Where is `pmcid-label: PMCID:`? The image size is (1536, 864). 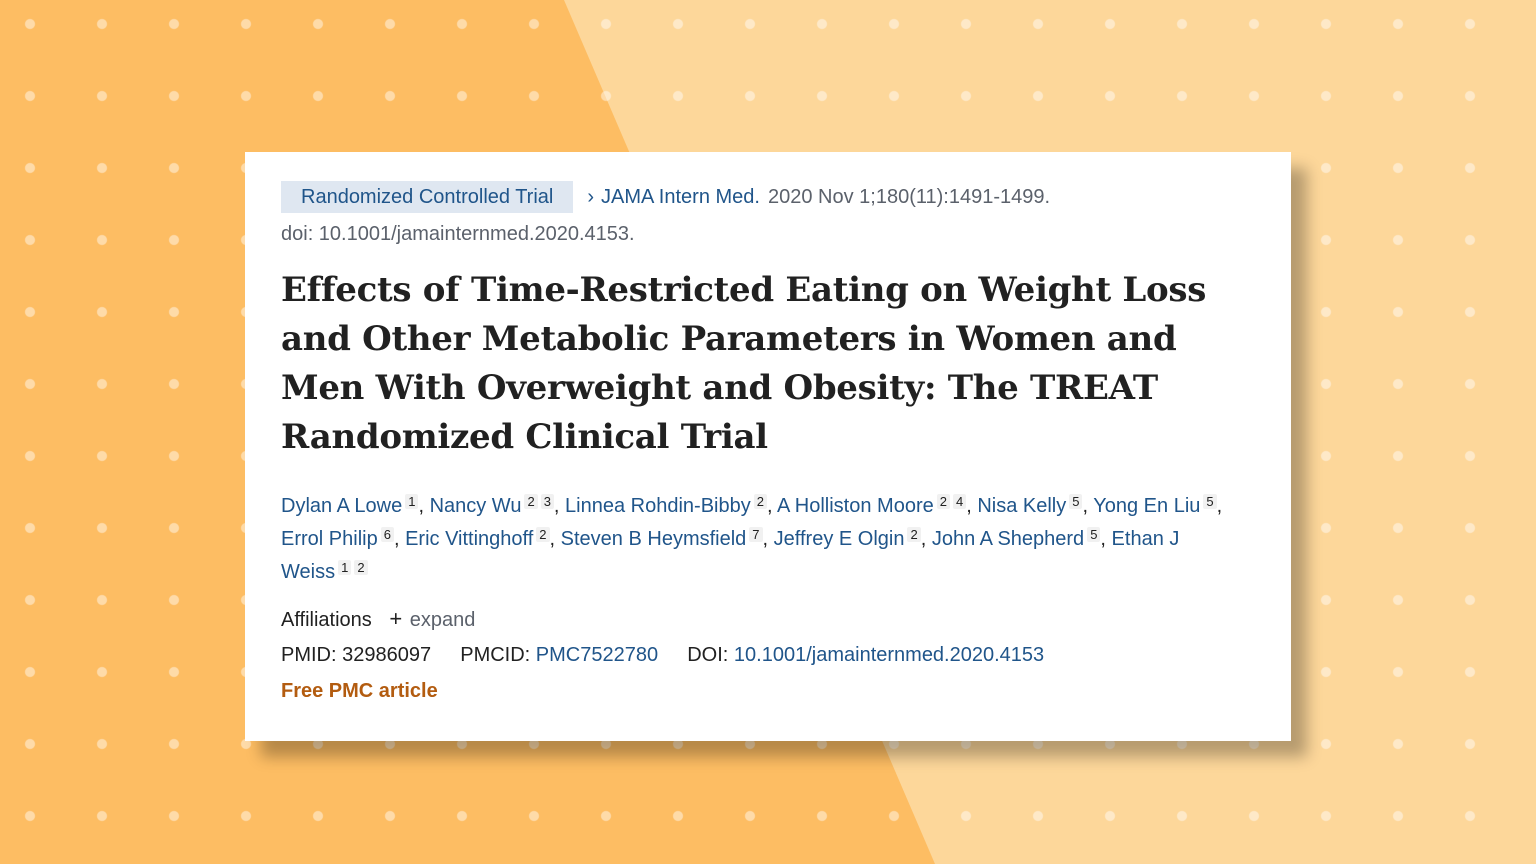 pmcid-label: PMCID: is located at coordinates (495, 655).